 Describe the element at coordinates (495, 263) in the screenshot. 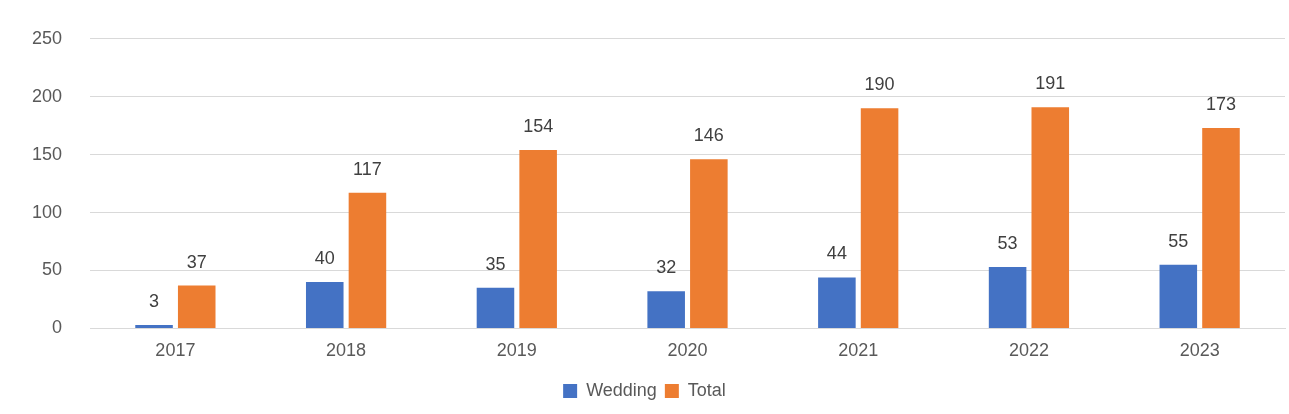

I see `data-label: 35` at that location.